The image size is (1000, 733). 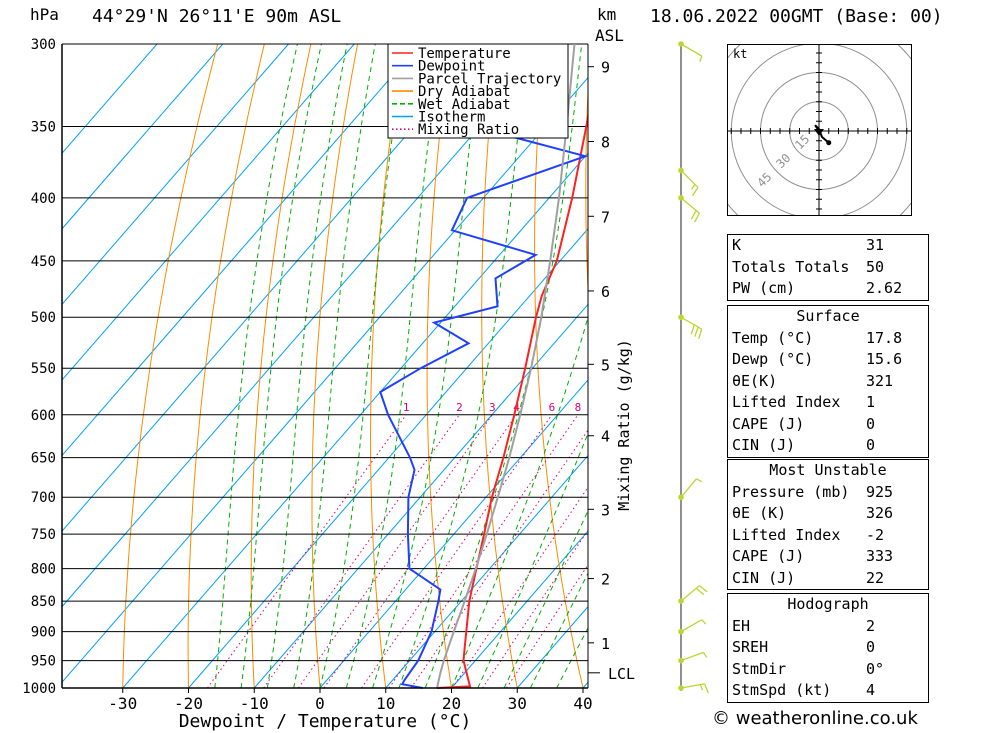 What do you see at coordinates (829, 143) in the screenshot?
I see `hodograph-end-dot` at bounding box center [829, 143].